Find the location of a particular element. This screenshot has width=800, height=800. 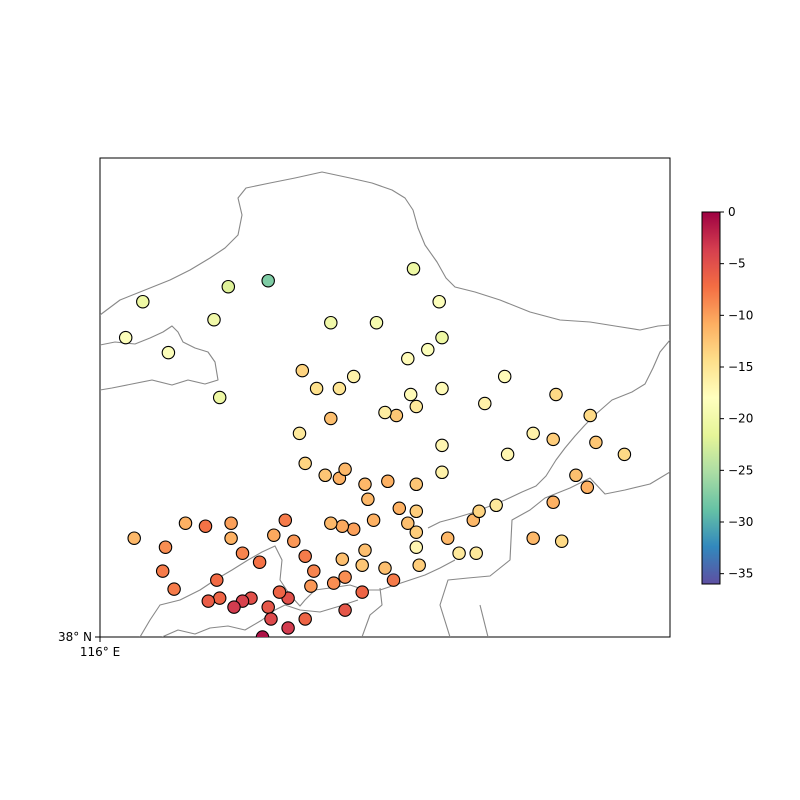

colorbar-tick-label: −20 is located at coordinates (740, 419).